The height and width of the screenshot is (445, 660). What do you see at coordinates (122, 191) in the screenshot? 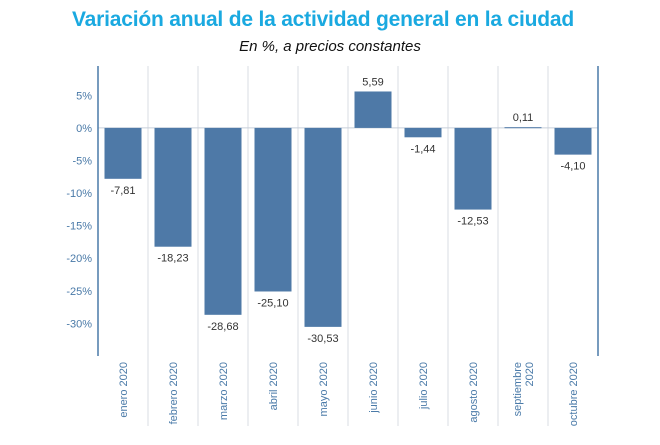
I see `data-label: -7,81` at bounding box center [122, 191].